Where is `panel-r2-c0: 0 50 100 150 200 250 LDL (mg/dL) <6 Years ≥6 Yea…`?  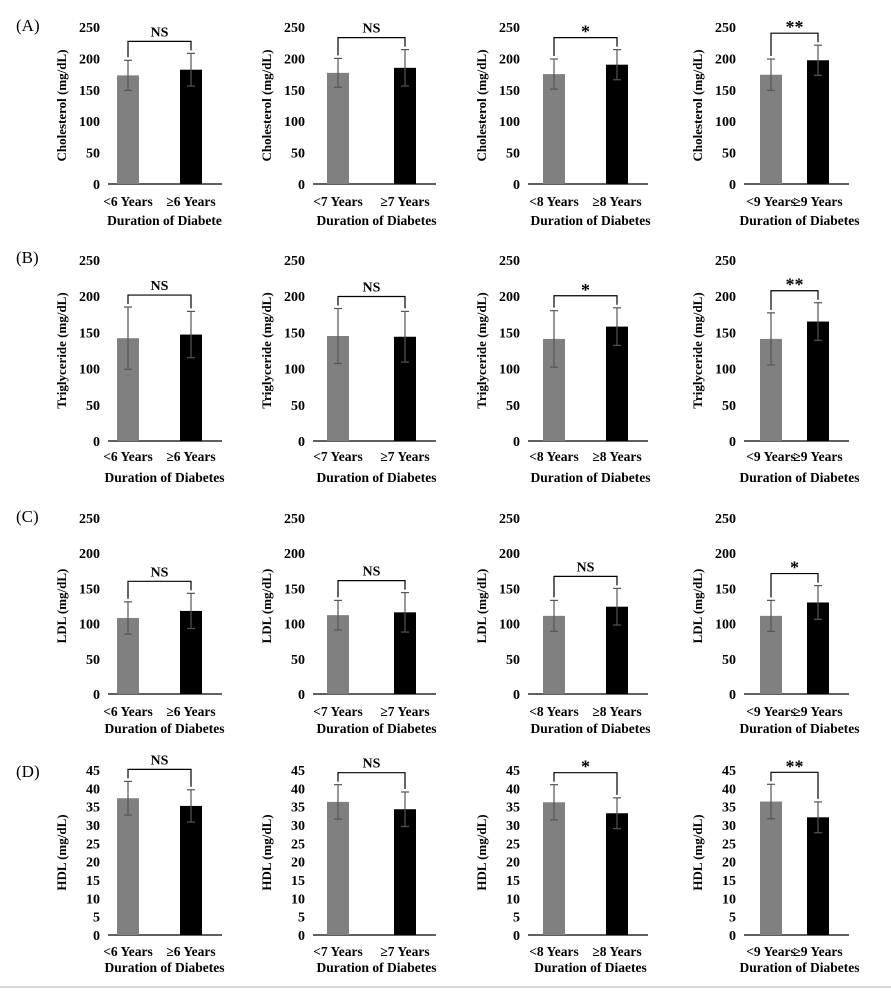 panel-r2-c0: 0 50 100 150 200 250 LDL (mg/dL) <6 Years ≥6 Yea… is located at coordinates (139, 624).